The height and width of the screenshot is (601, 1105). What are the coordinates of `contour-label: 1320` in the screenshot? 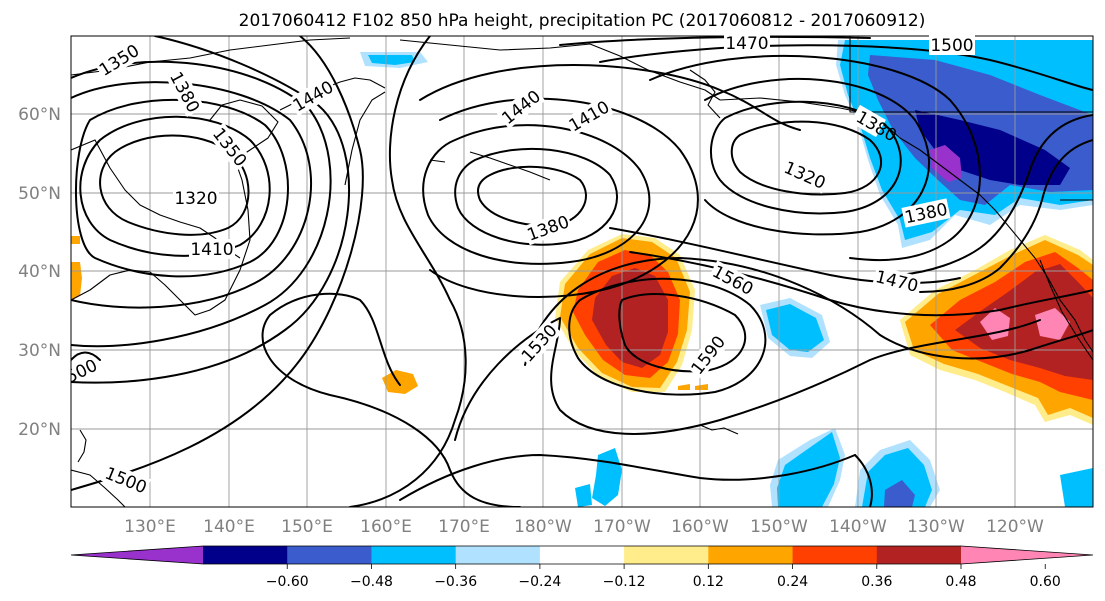 It's located at (195, 199).